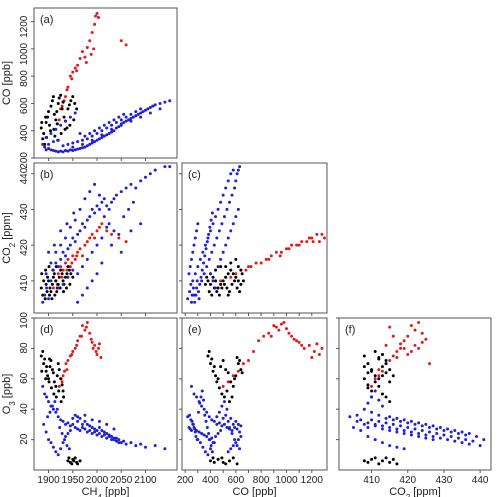 The width and height of the screenshot is (500, 497). I want to click on panel-d-xtick-label: 2100, so click(145, 480).